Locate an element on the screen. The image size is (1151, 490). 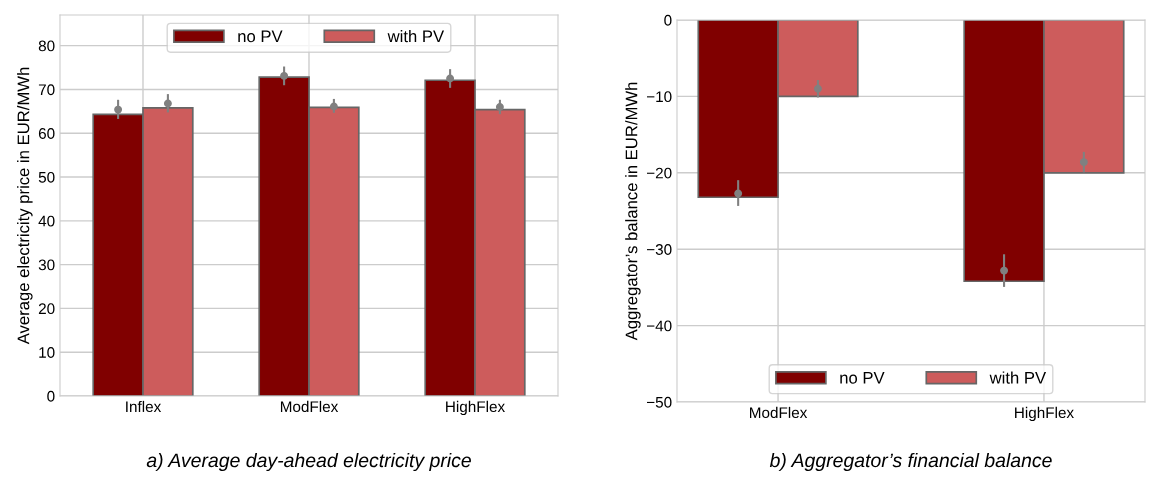
y-tick-label: 50 is located at coordinates (46, 177).